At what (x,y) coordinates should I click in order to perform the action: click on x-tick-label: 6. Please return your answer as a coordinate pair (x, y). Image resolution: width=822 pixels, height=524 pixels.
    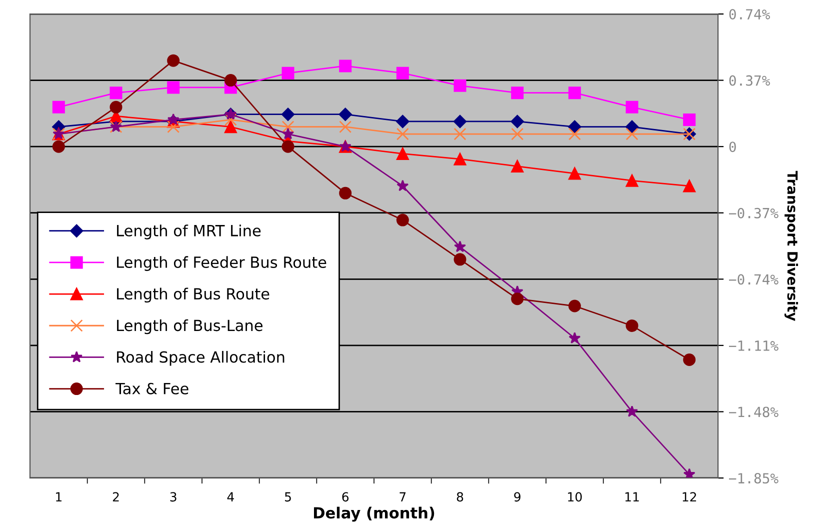
    Looking at the image, I should click on (345, 497).